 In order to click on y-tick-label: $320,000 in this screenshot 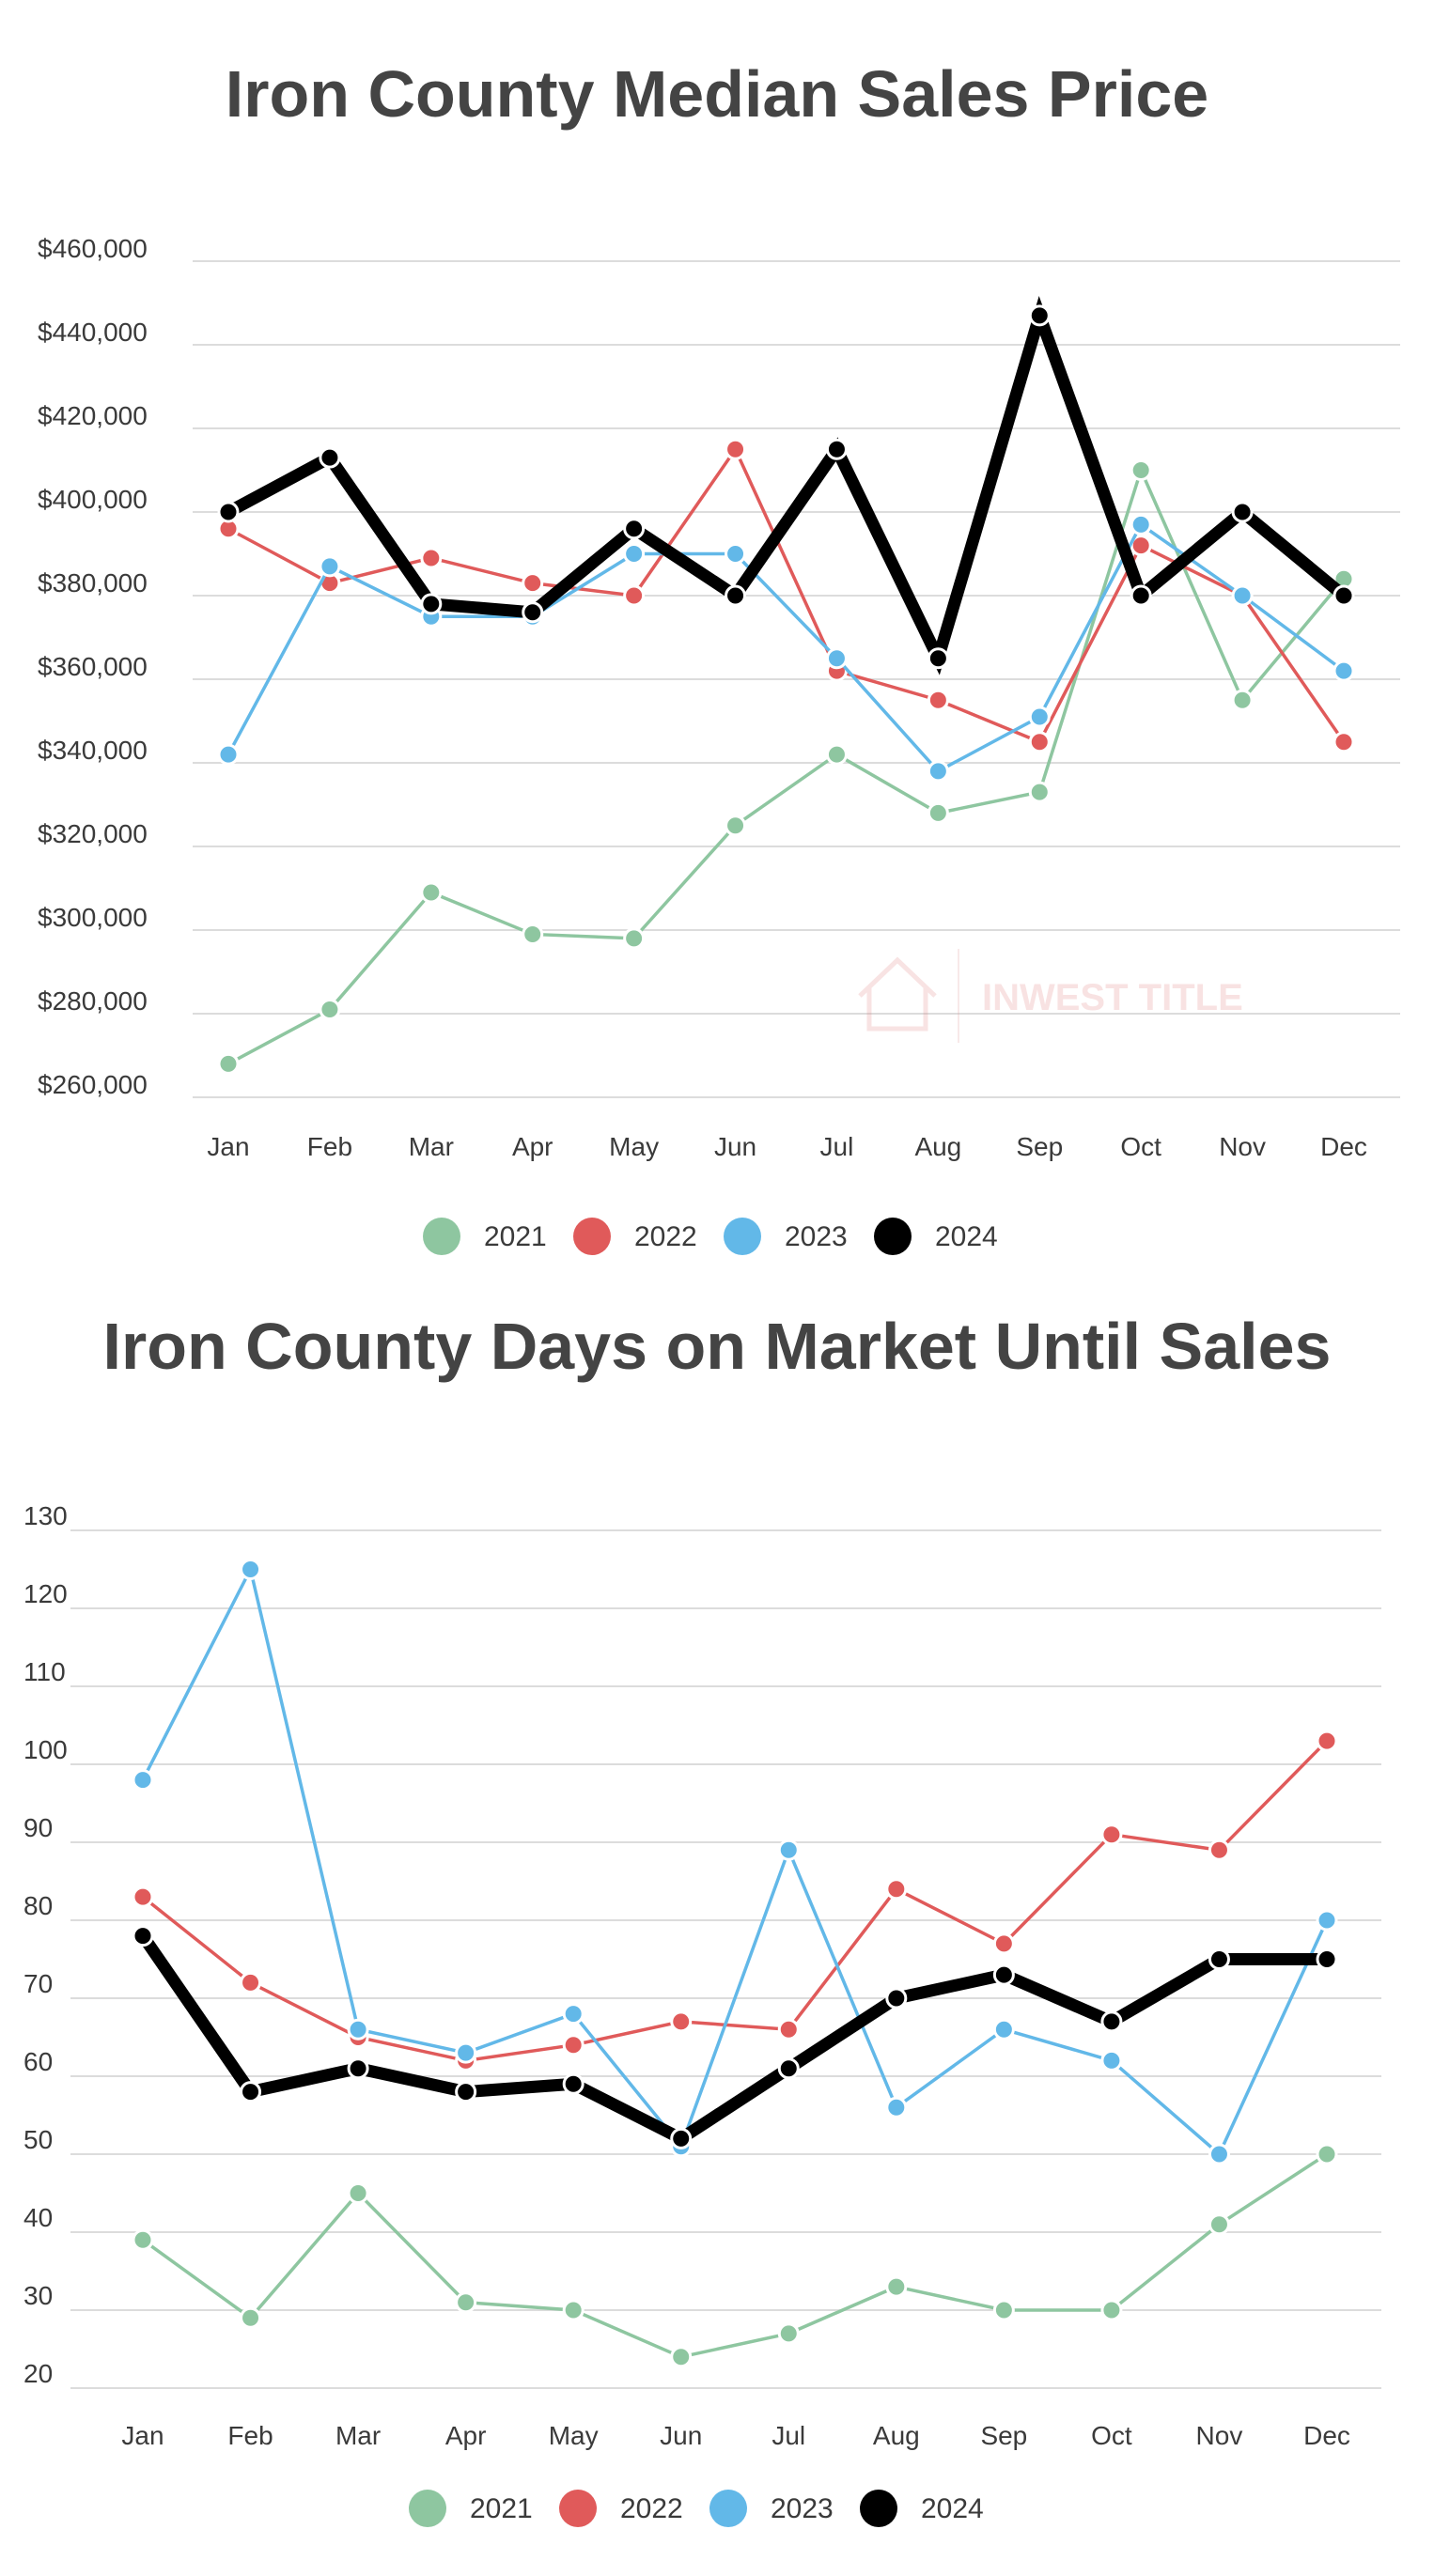, I will do `click(93, 833)`.